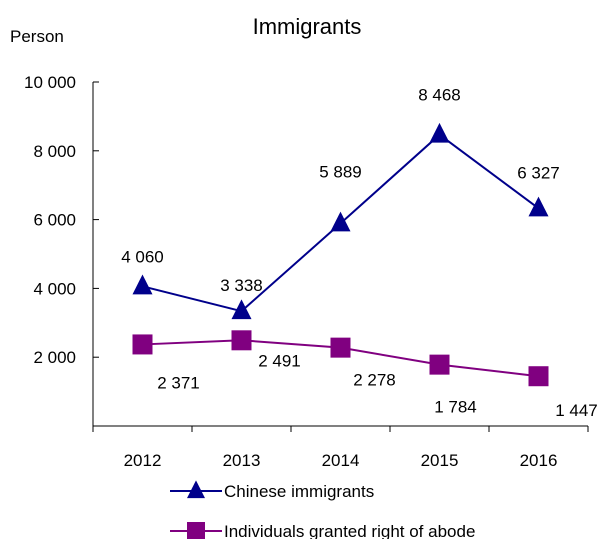 This screenshot has width=602, height=539. What do you see at coordinates (54, 288) in the screenshot?
I see `y-tick-label: 4 000` at bounding box center [54, 288].